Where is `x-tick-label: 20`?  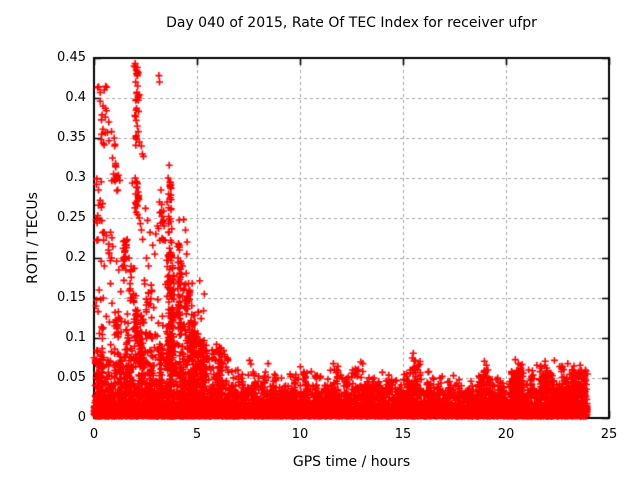
x-tick-label: 20 is located at coordinates (506, 434).